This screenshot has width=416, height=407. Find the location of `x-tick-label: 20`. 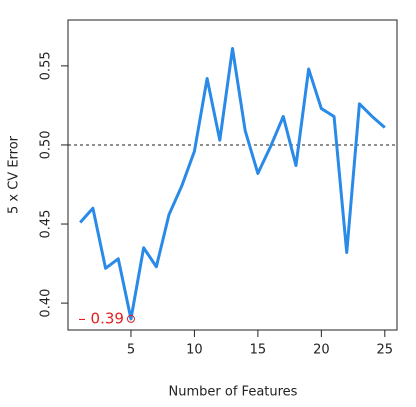

x-tick-label: 20 is located at coordinates (321, 350).